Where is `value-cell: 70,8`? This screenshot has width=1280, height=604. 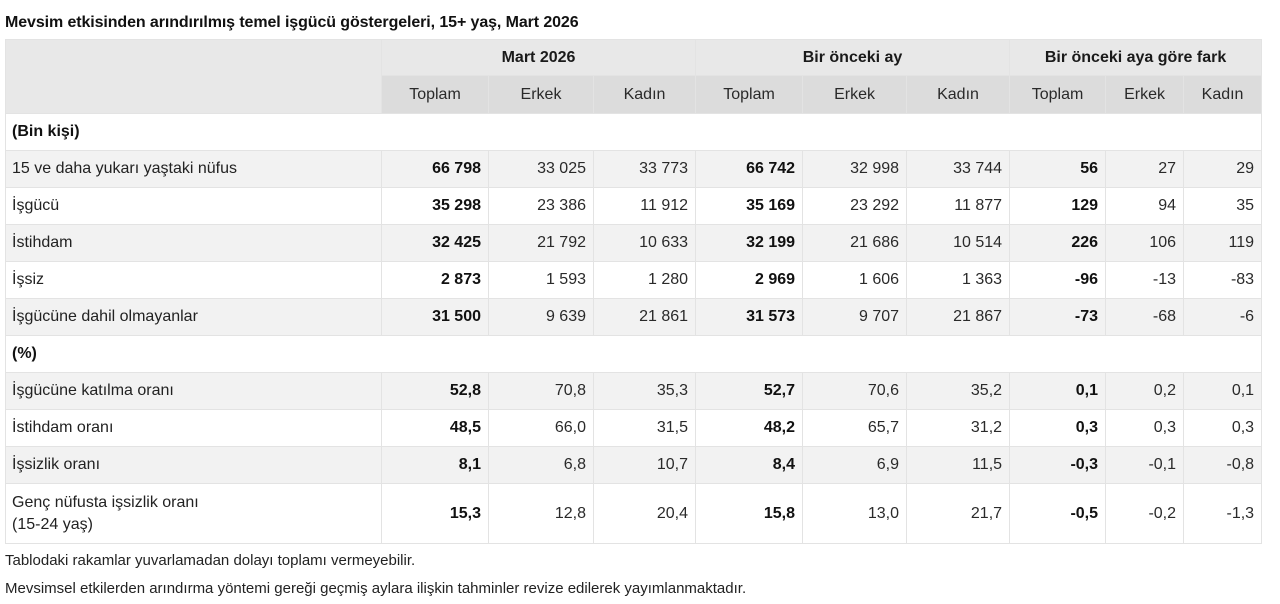 value-cell: 70,8 is located at coordinates (541, 391).